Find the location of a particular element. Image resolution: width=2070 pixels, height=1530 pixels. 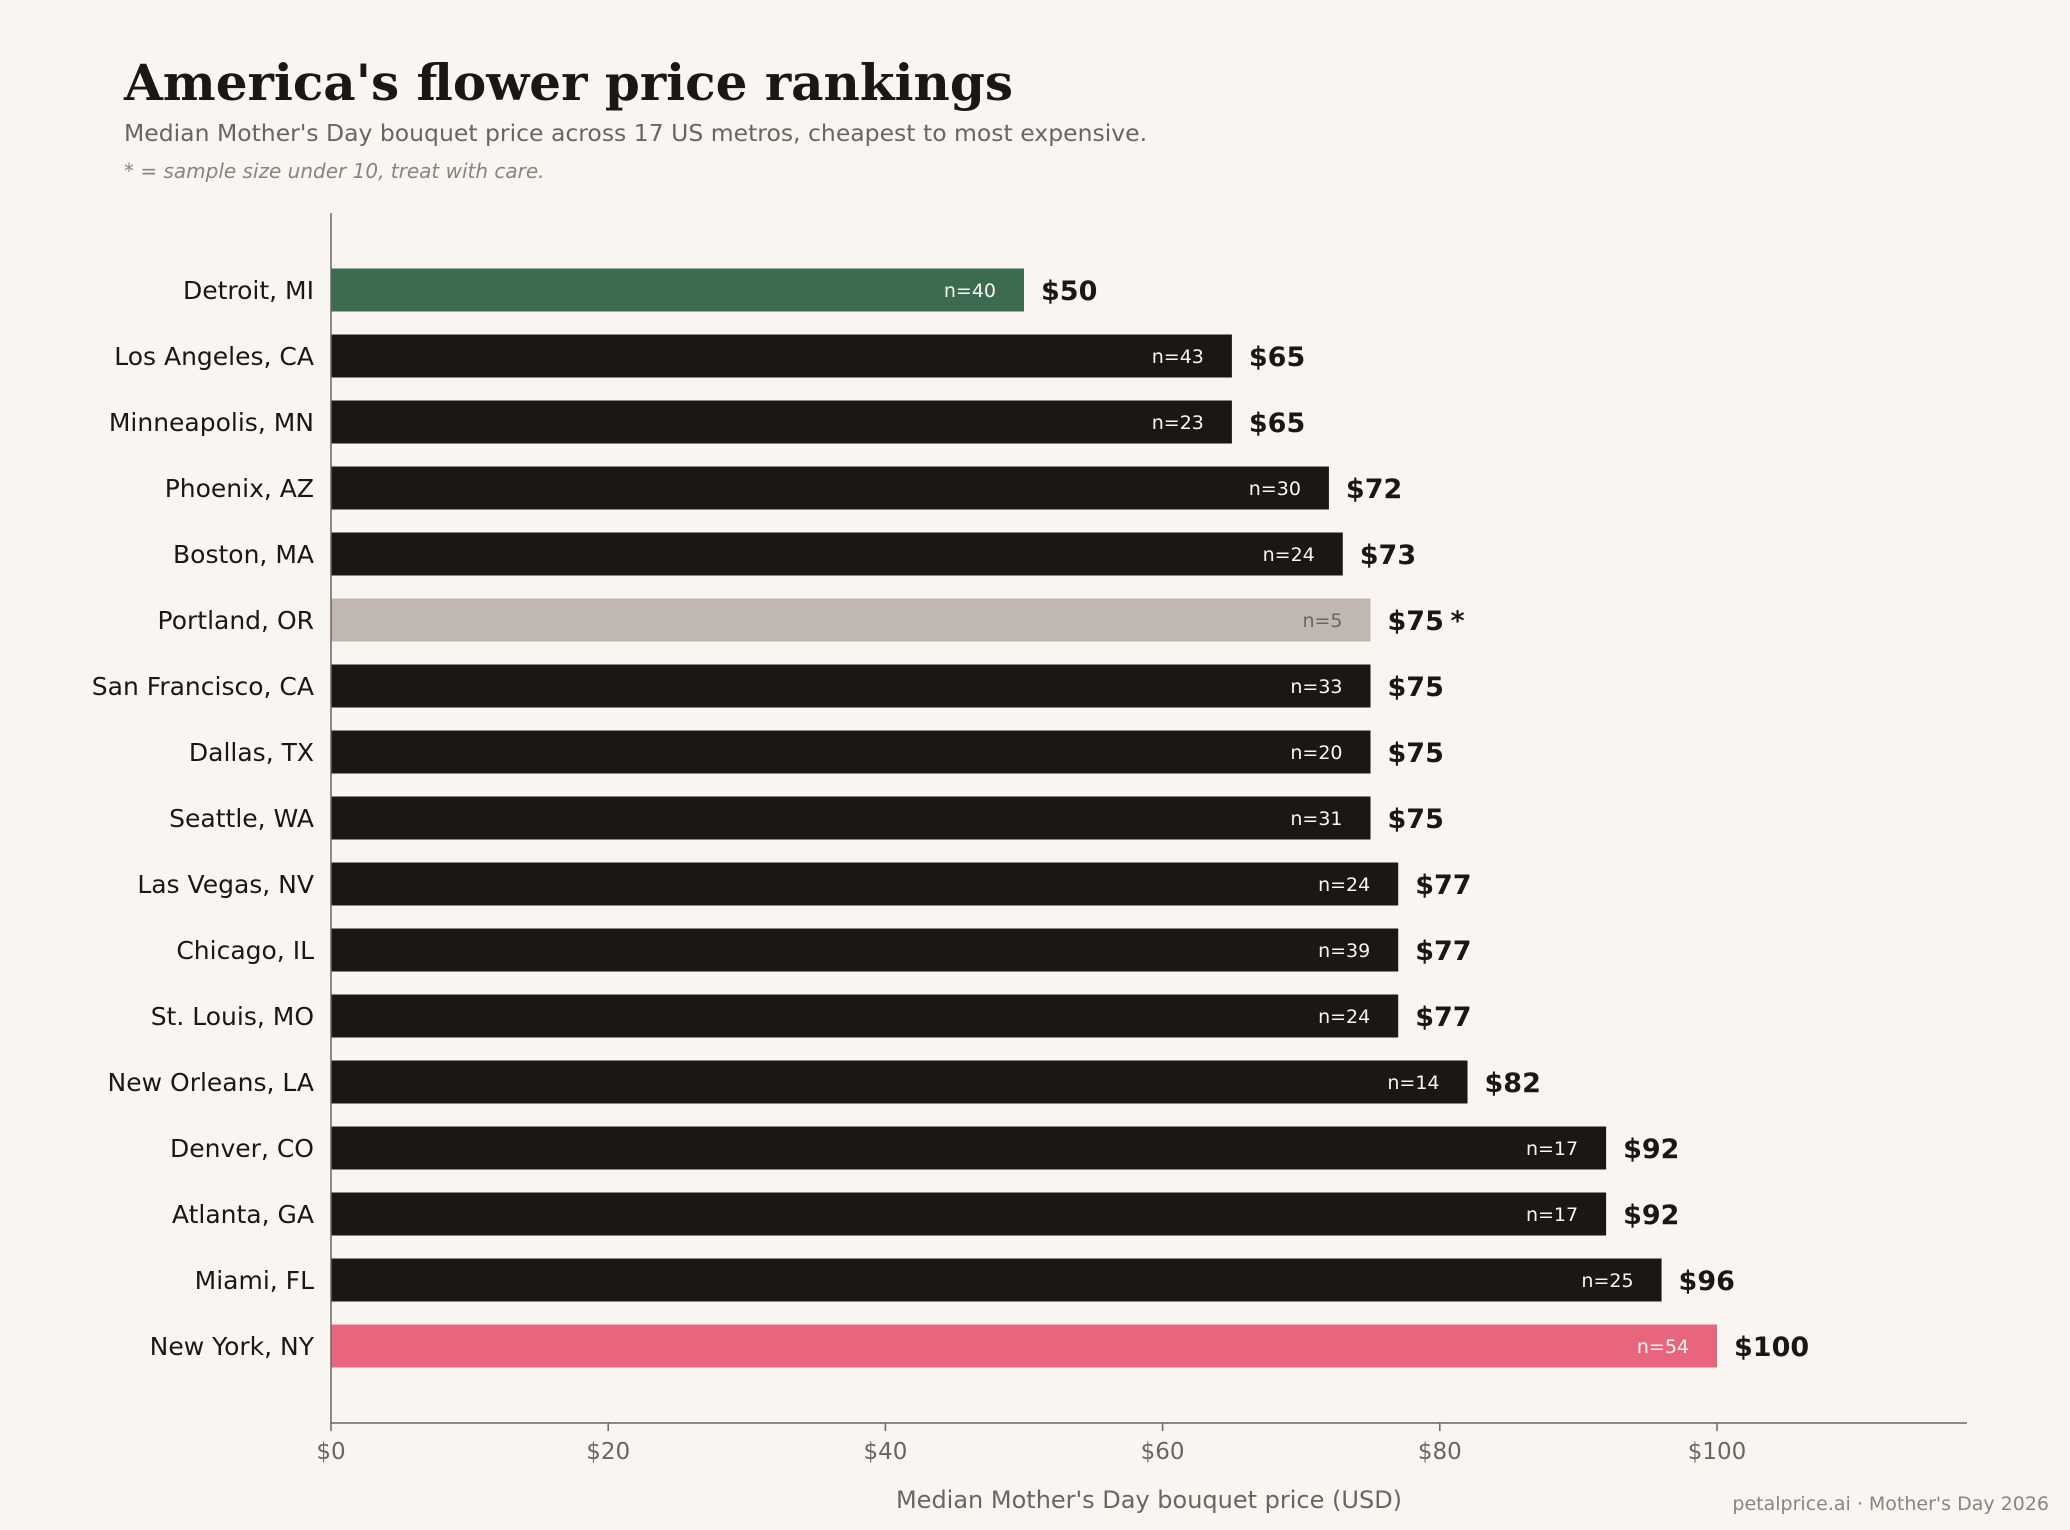

category-label: Atlanta, GA is located at coordinates (243, 1214).